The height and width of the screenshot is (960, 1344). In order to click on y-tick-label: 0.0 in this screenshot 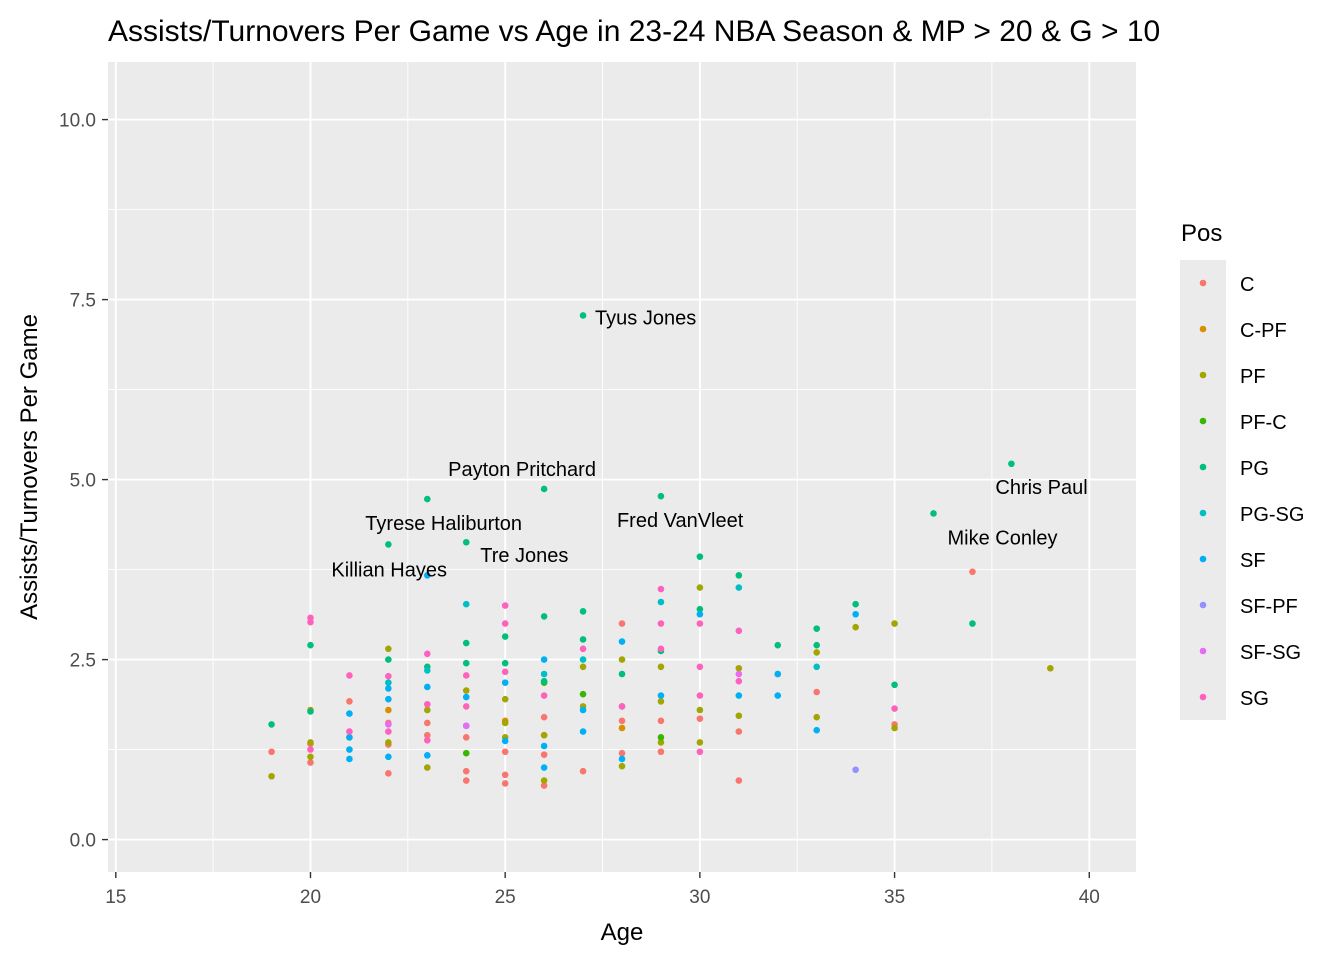, I will do `click(83, 841)`.